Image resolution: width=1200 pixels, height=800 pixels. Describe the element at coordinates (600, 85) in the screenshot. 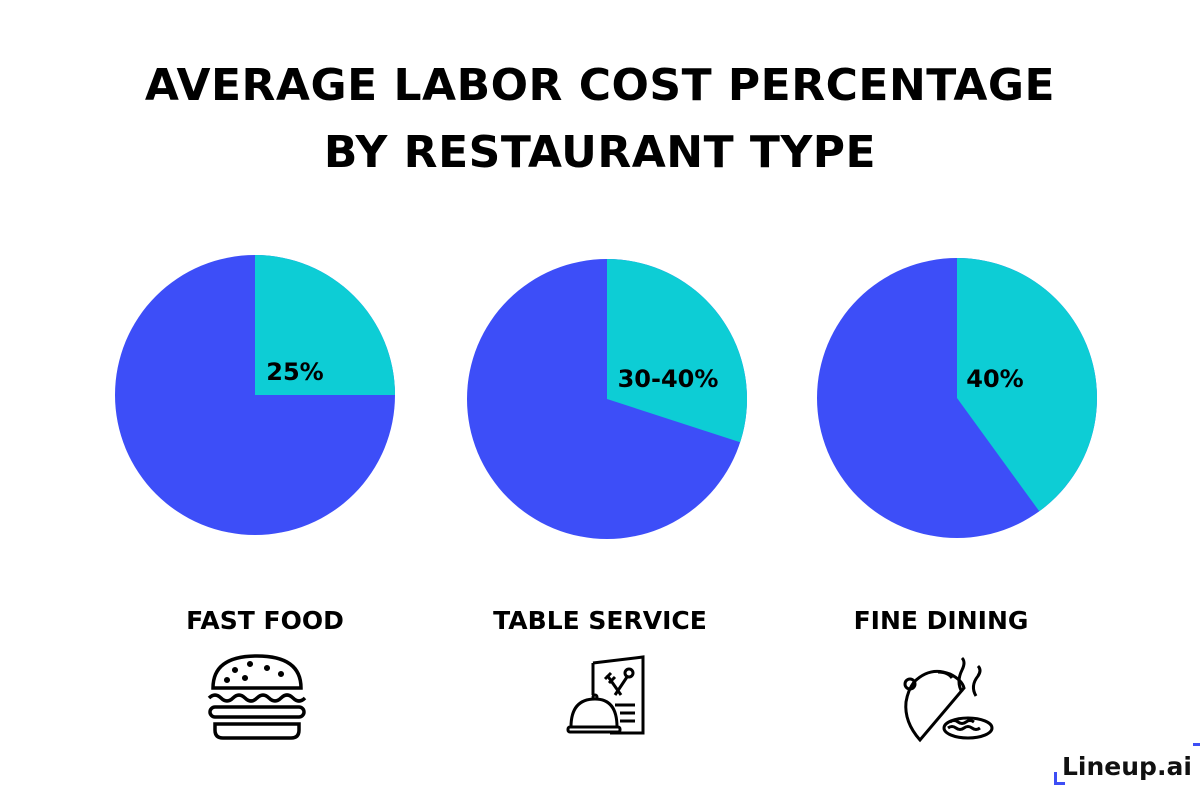

I see `chart-title-line-1: AVERAGE LABOR COST PERCENTAGE` at that location.